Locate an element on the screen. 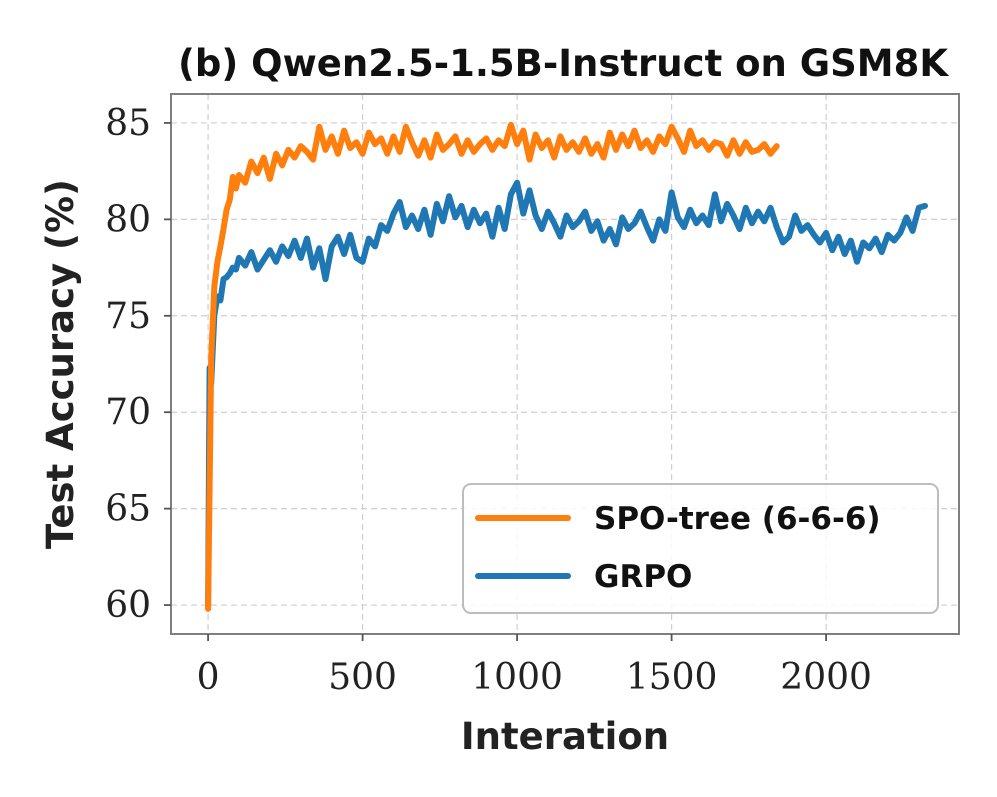  y-axis-label: Test Accuracy (%) is located at coordinates (60, 364).